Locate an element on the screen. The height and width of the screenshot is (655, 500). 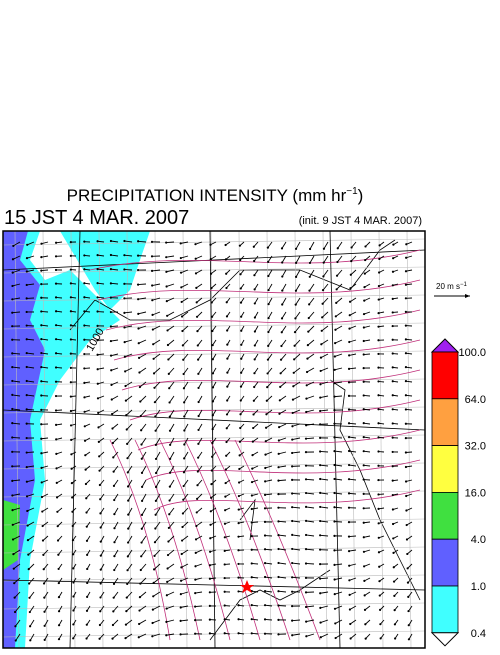
vector-key-head is located at coordinates (467, 296).